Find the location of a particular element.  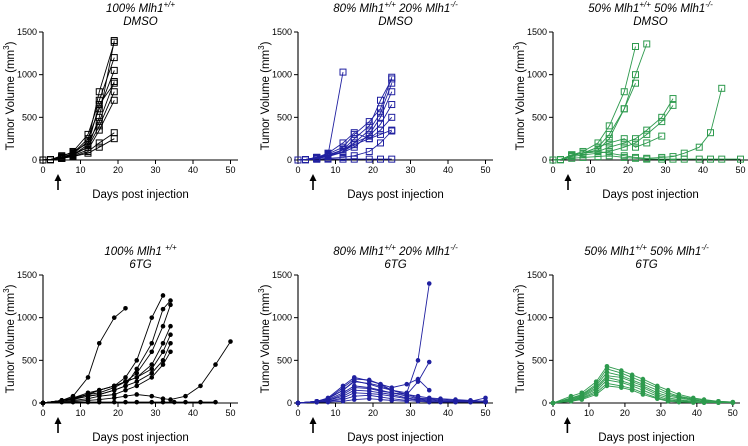

panel-title-line2: 6TG is located at coordinates (395, 265).